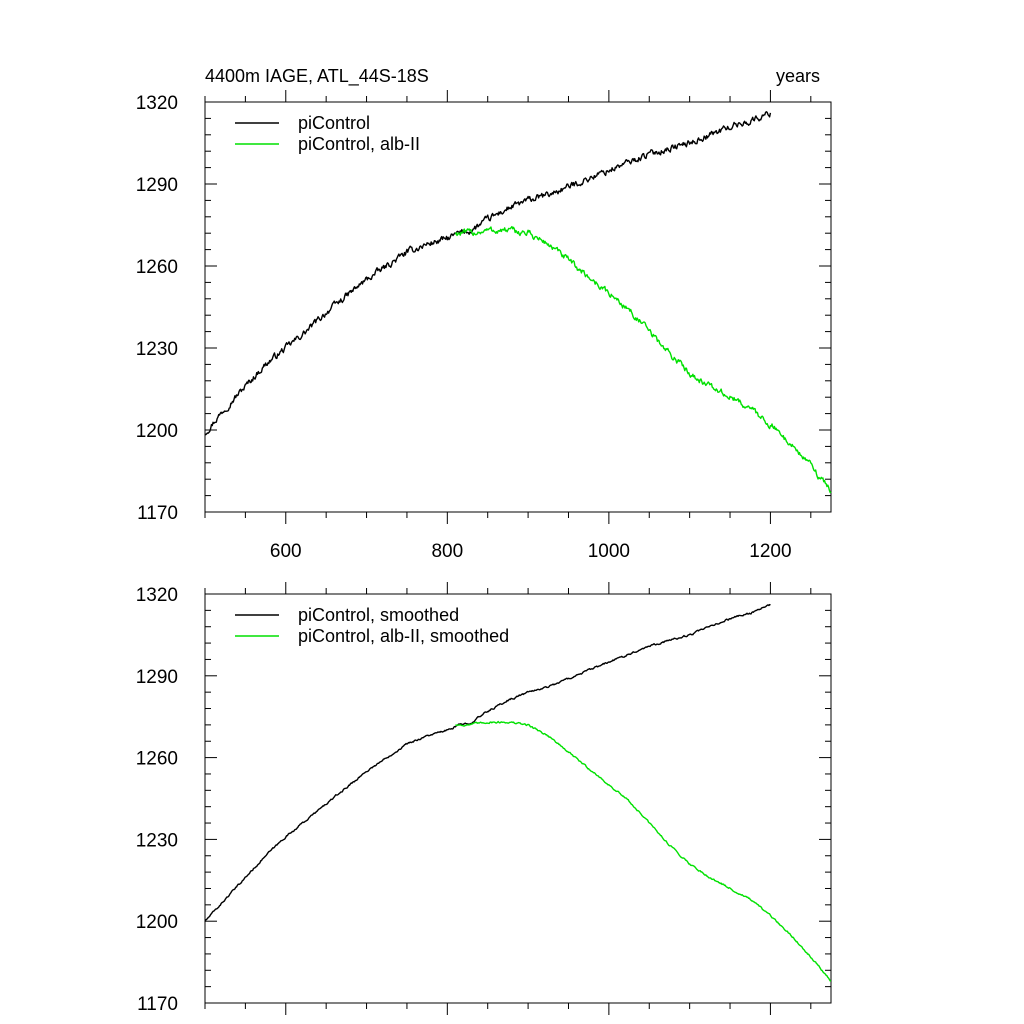 Image resolution: width=1024 pixels, height=1024 pixels. Describe the element at coordinates (359, 144) in the screenshot. I see `legend-label-1: piControl, alb-II` at that location.